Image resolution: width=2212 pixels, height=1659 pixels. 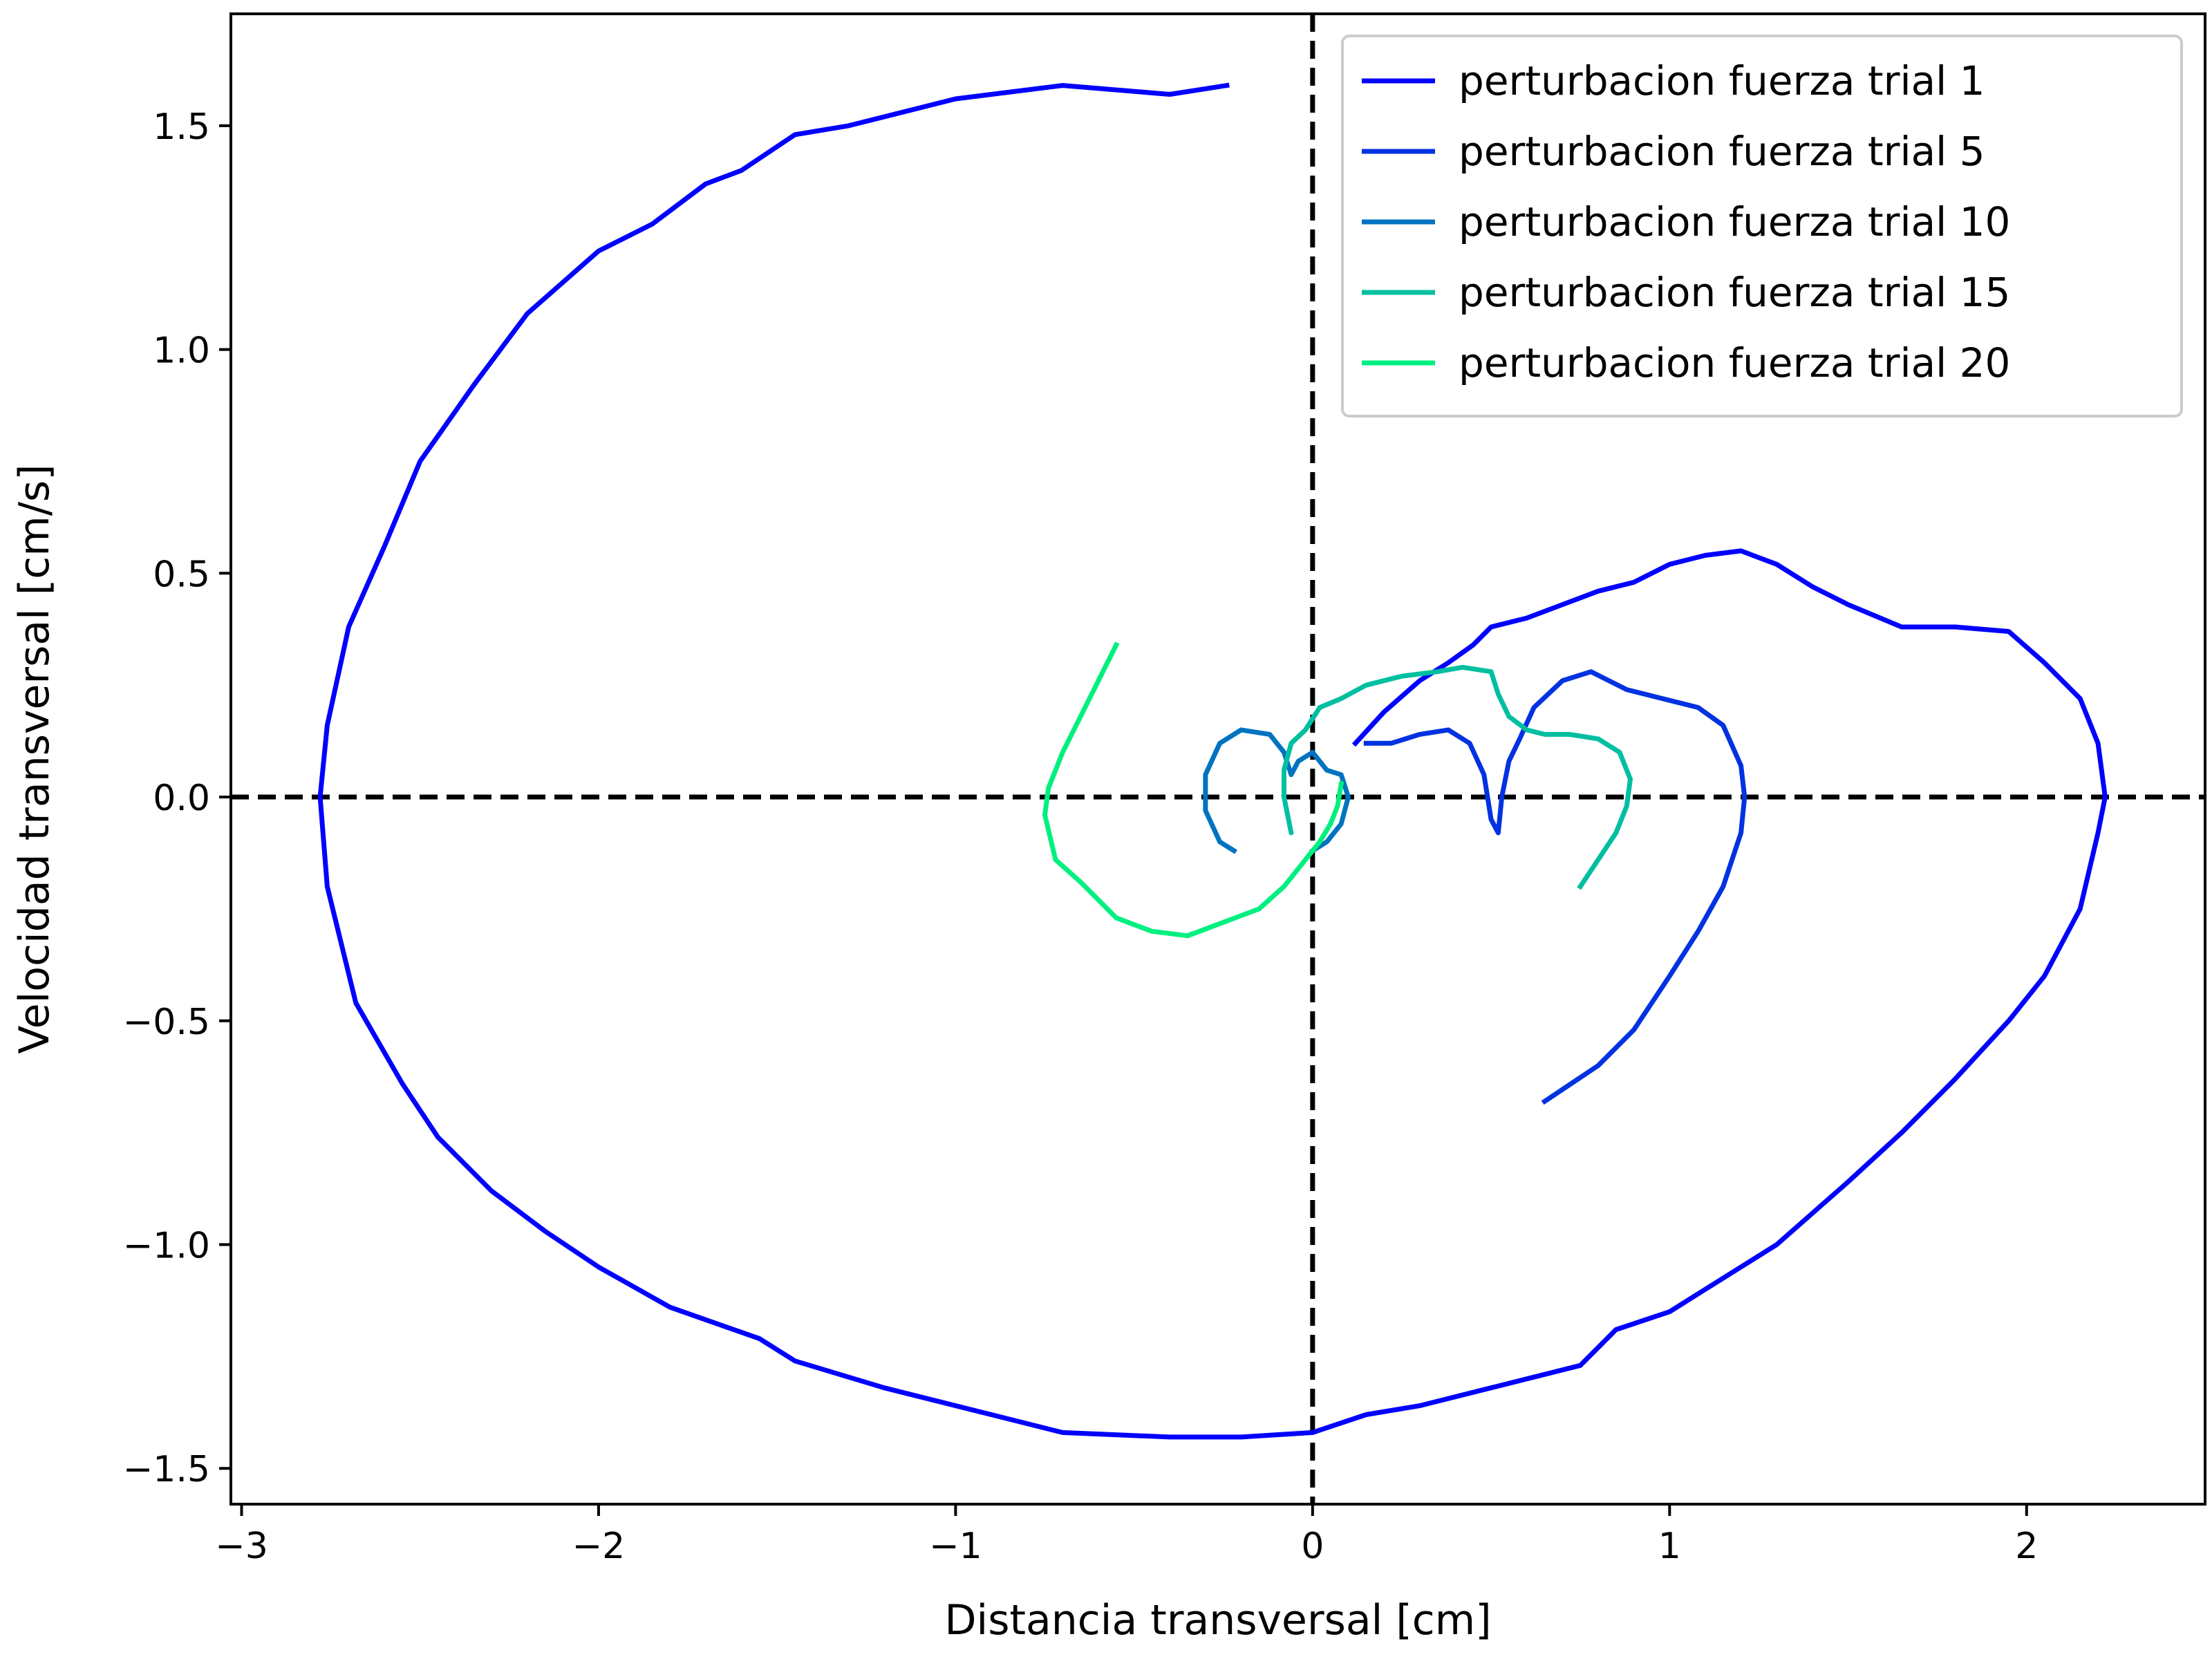 What do you see at coordinates (1722, 151) in the screenshot?
I see `legend-label-2: perturbacion fuerza trial 5` at bounding box center [1722, 151].